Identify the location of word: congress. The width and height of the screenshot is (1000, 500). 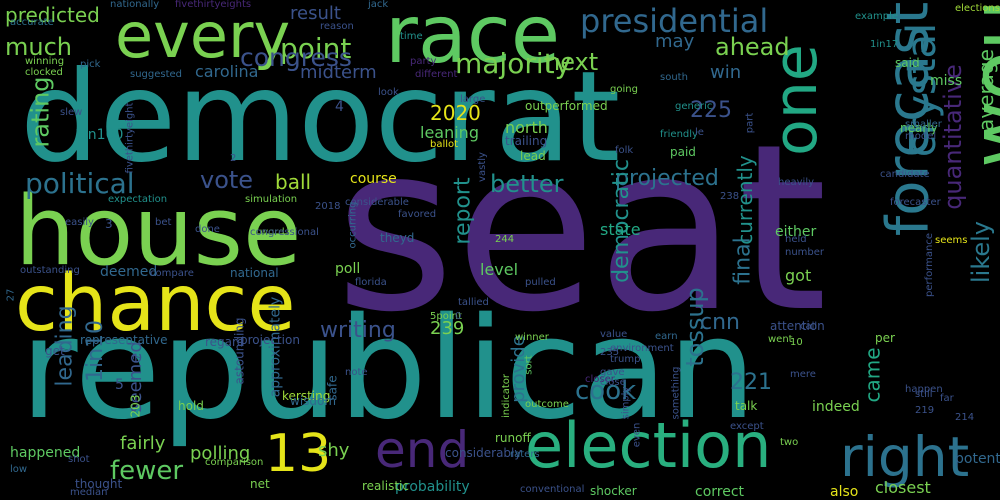
(296, 57).